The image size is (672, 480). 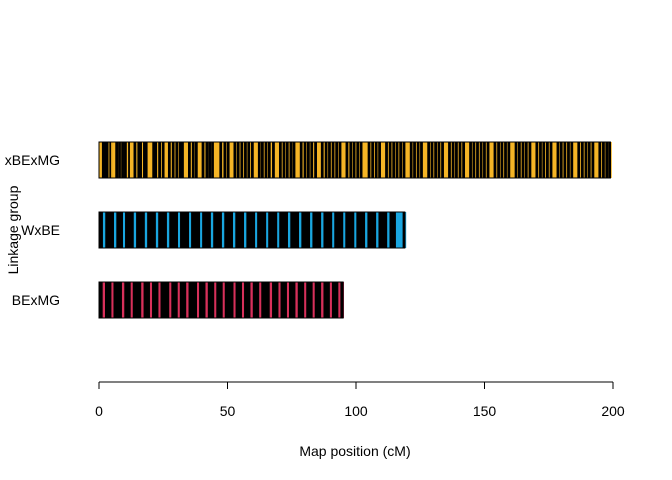 I want to click on linkage-group-outline, so click(x=354, y=160).